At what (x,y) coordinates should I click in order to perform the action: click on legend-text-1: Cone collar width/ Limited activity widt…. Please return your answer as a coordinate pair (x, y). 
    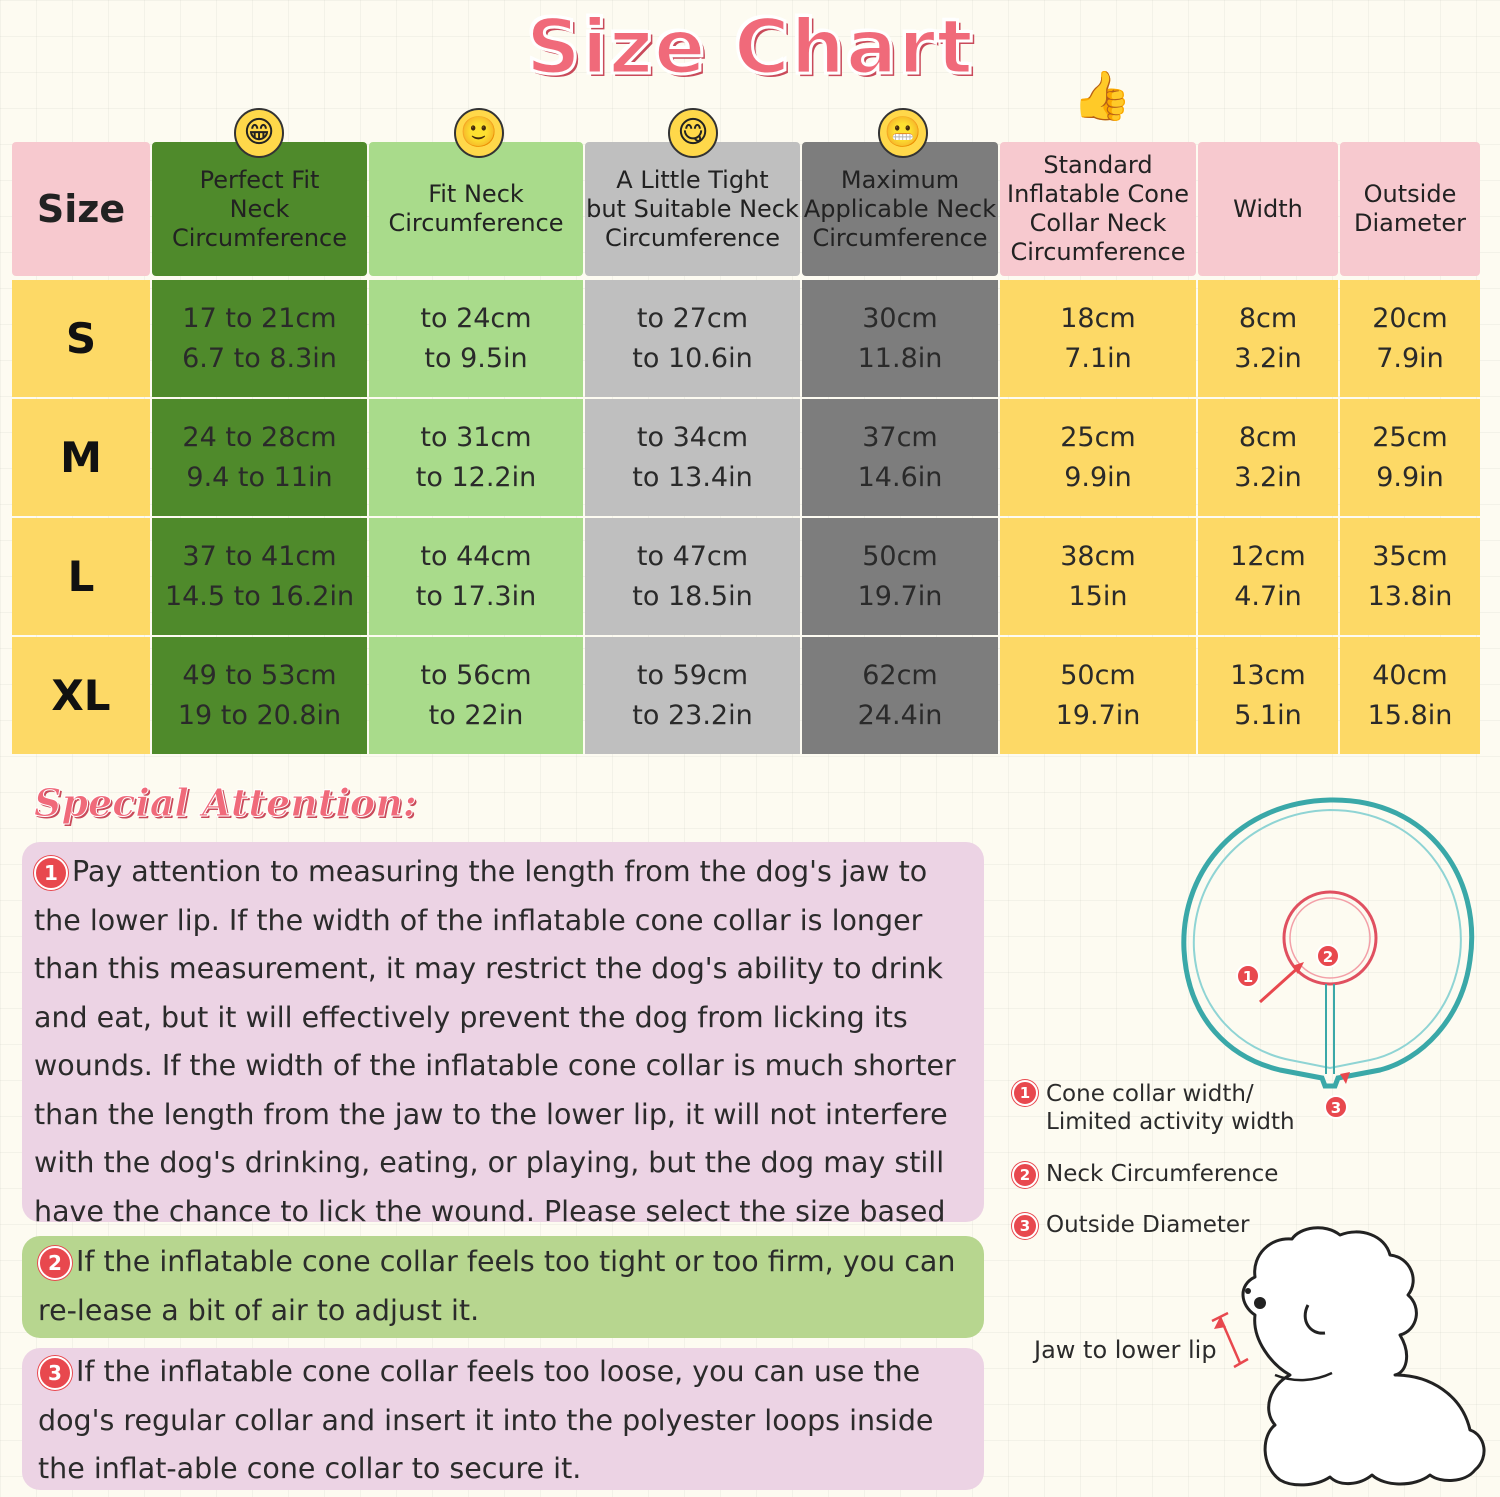
    Looking at the image, I should click on (1170, 1108).